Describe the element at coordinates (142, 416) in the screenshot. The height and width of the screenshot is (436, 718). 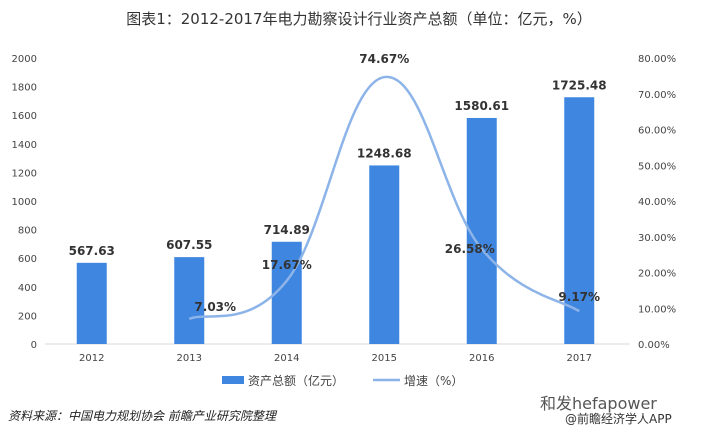
I see `source-note: 资料来源：中国电力规划协会 前瞻产业研究院整理` at that location.